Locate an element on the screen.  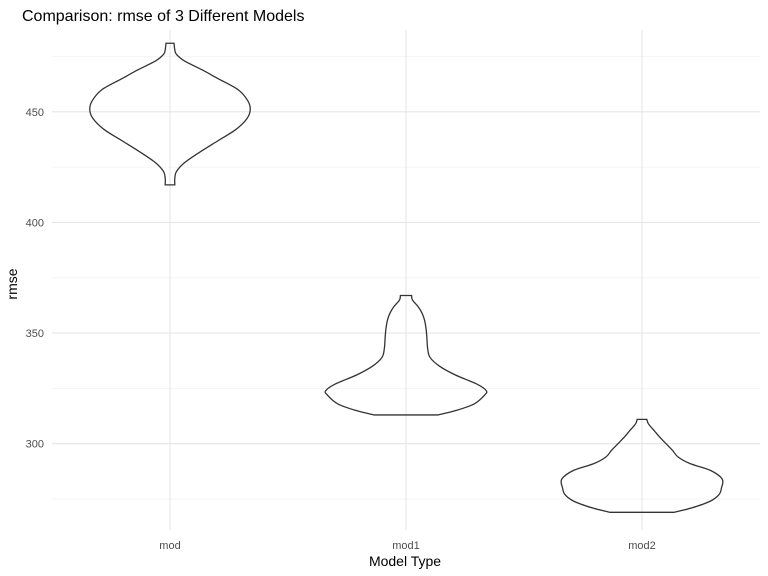
x-tick-labels: mod mod1 mod2 is located at coordinates (407, 546).